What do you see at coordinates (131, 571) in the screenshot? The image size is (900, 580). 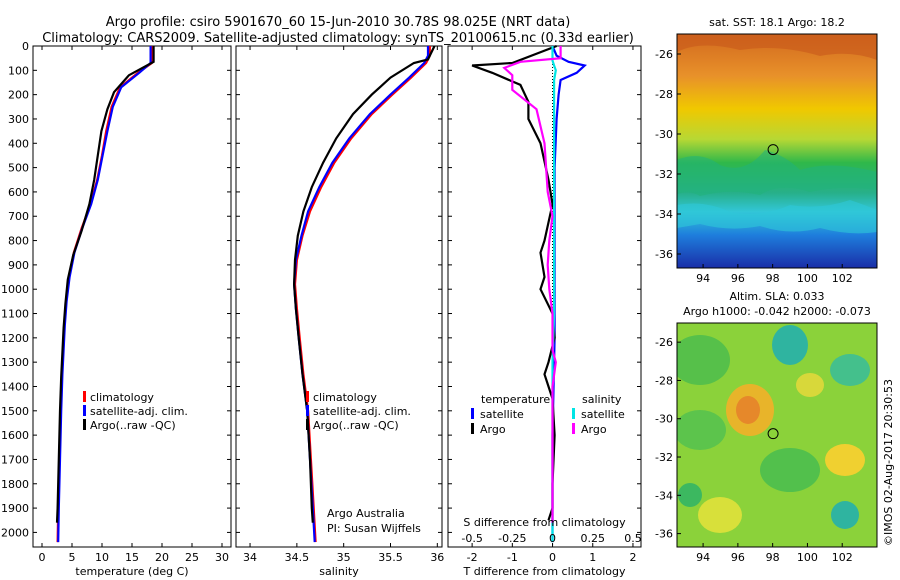 I see `x-axis-label: temperature (deg C)` at bounding box center [131, 571].